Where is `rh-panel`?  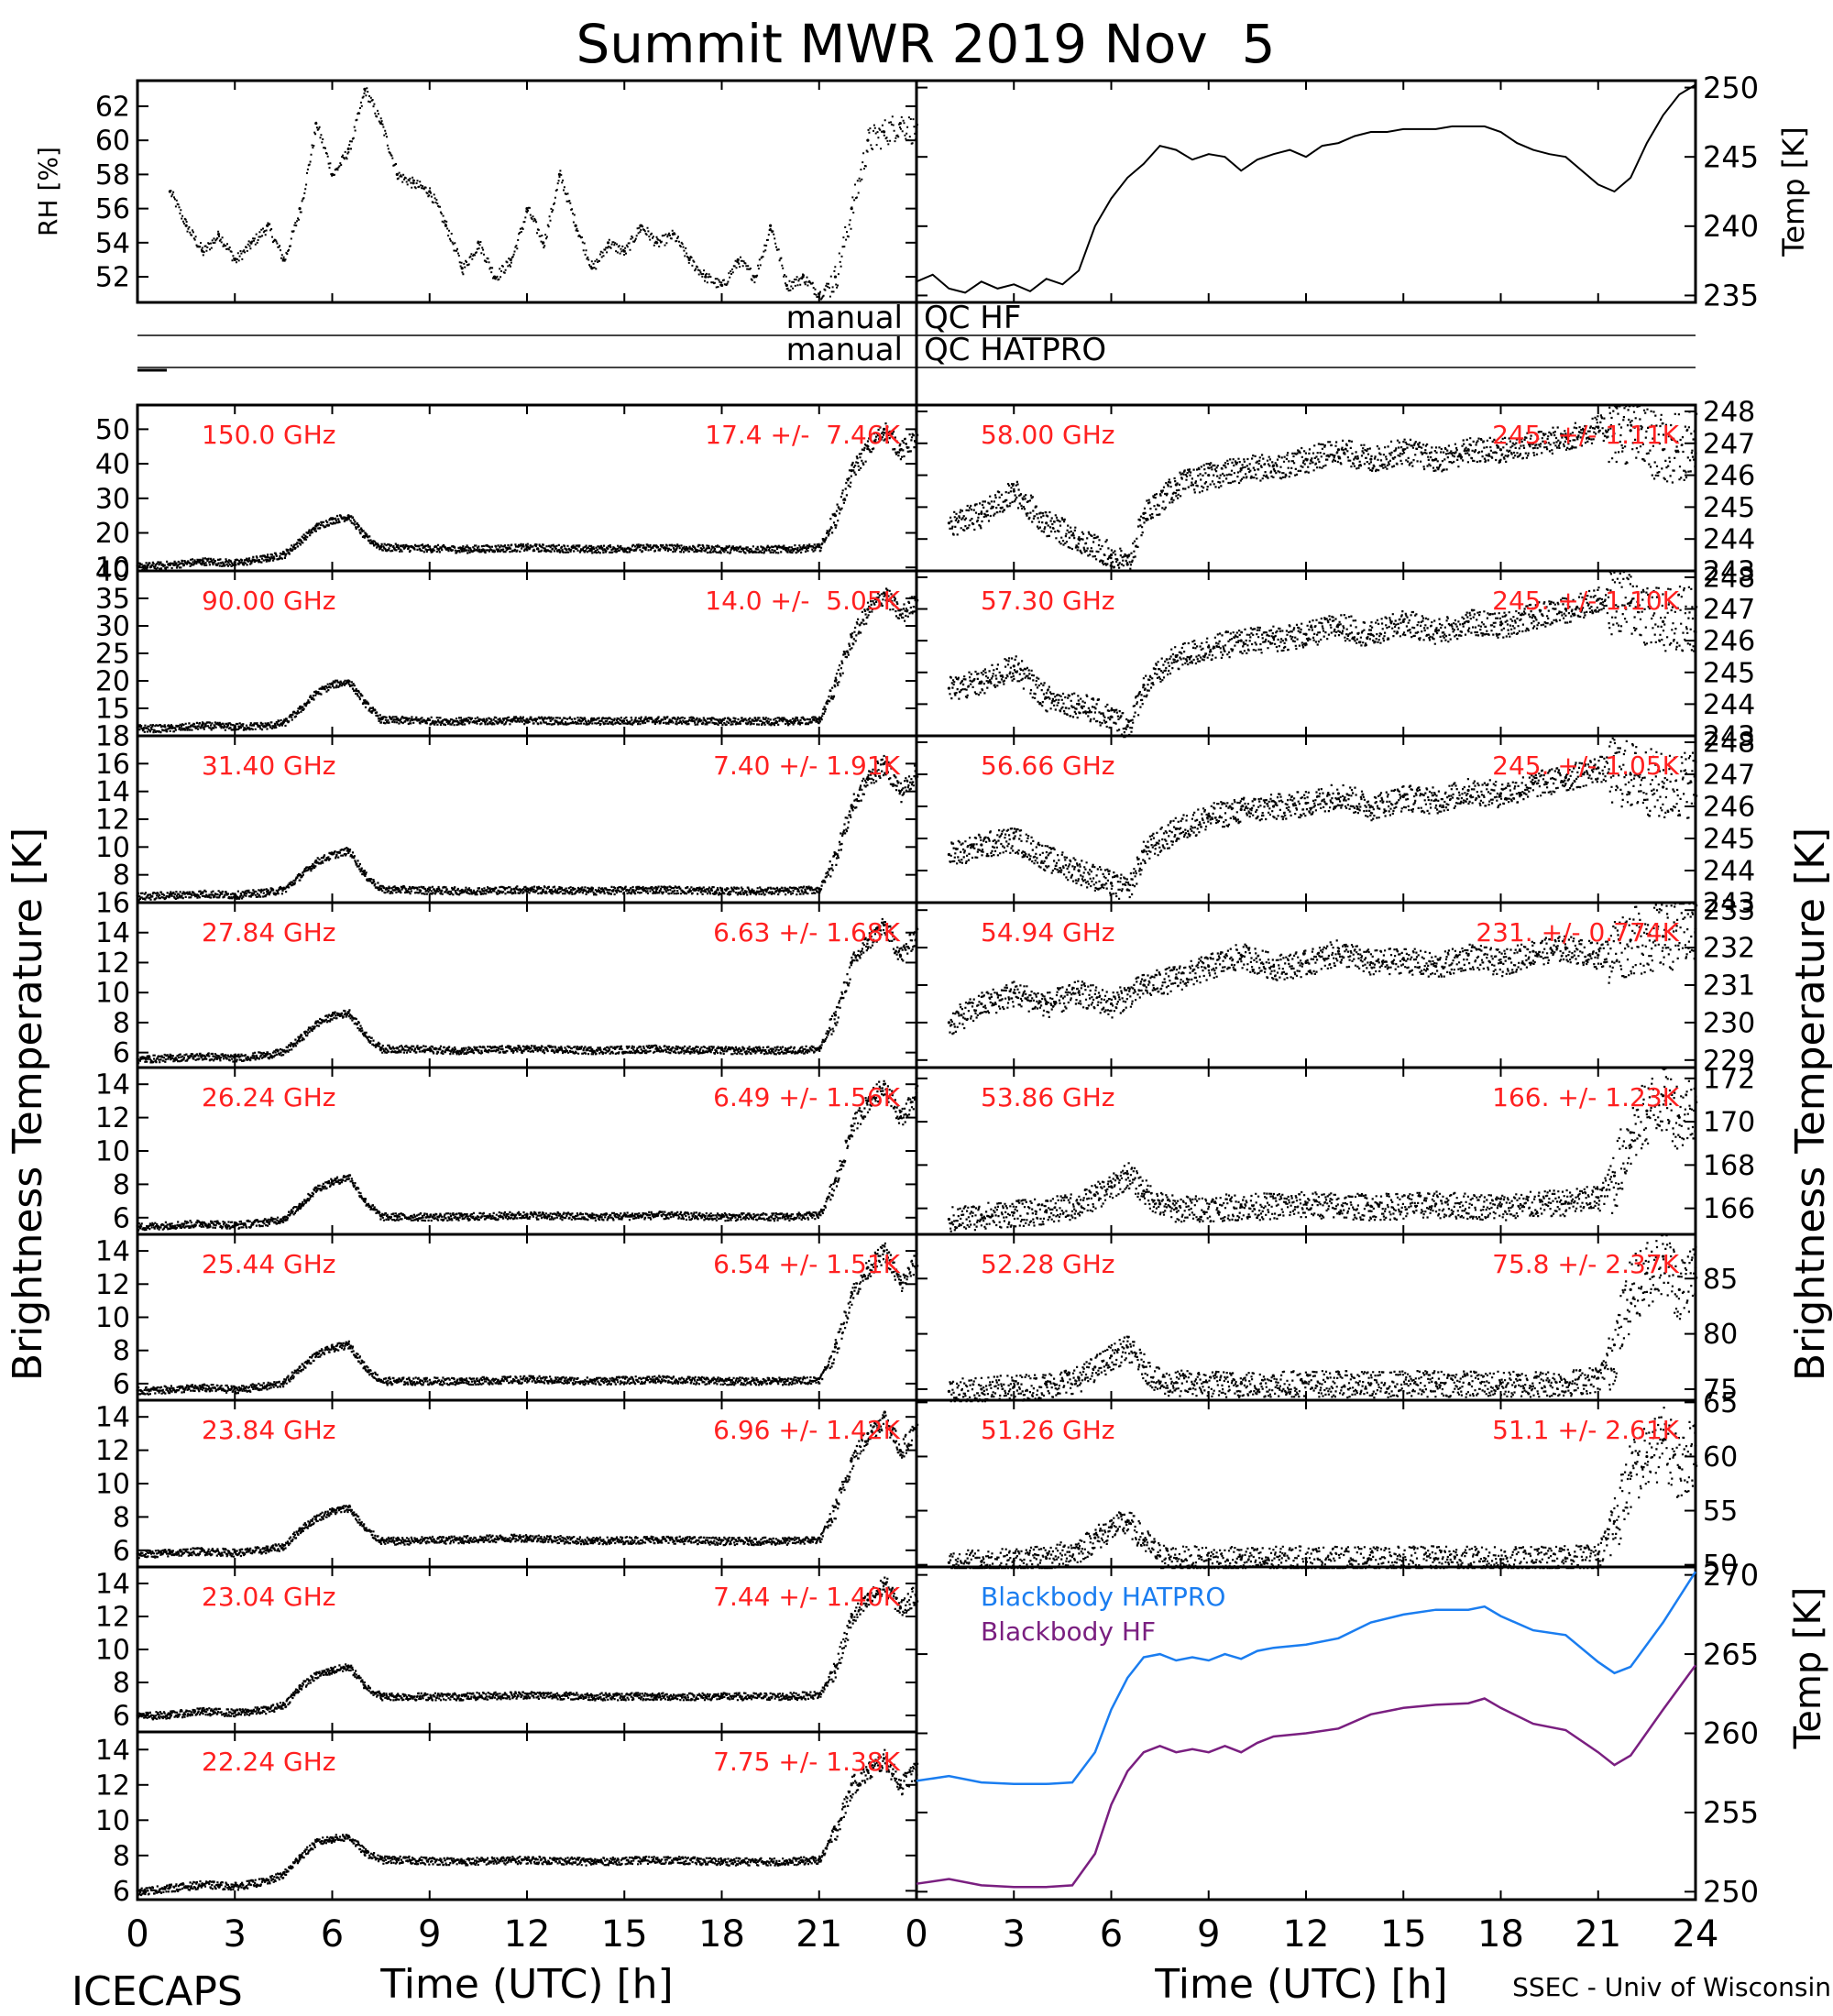
rh-panel is located at coordinates (527, 191).